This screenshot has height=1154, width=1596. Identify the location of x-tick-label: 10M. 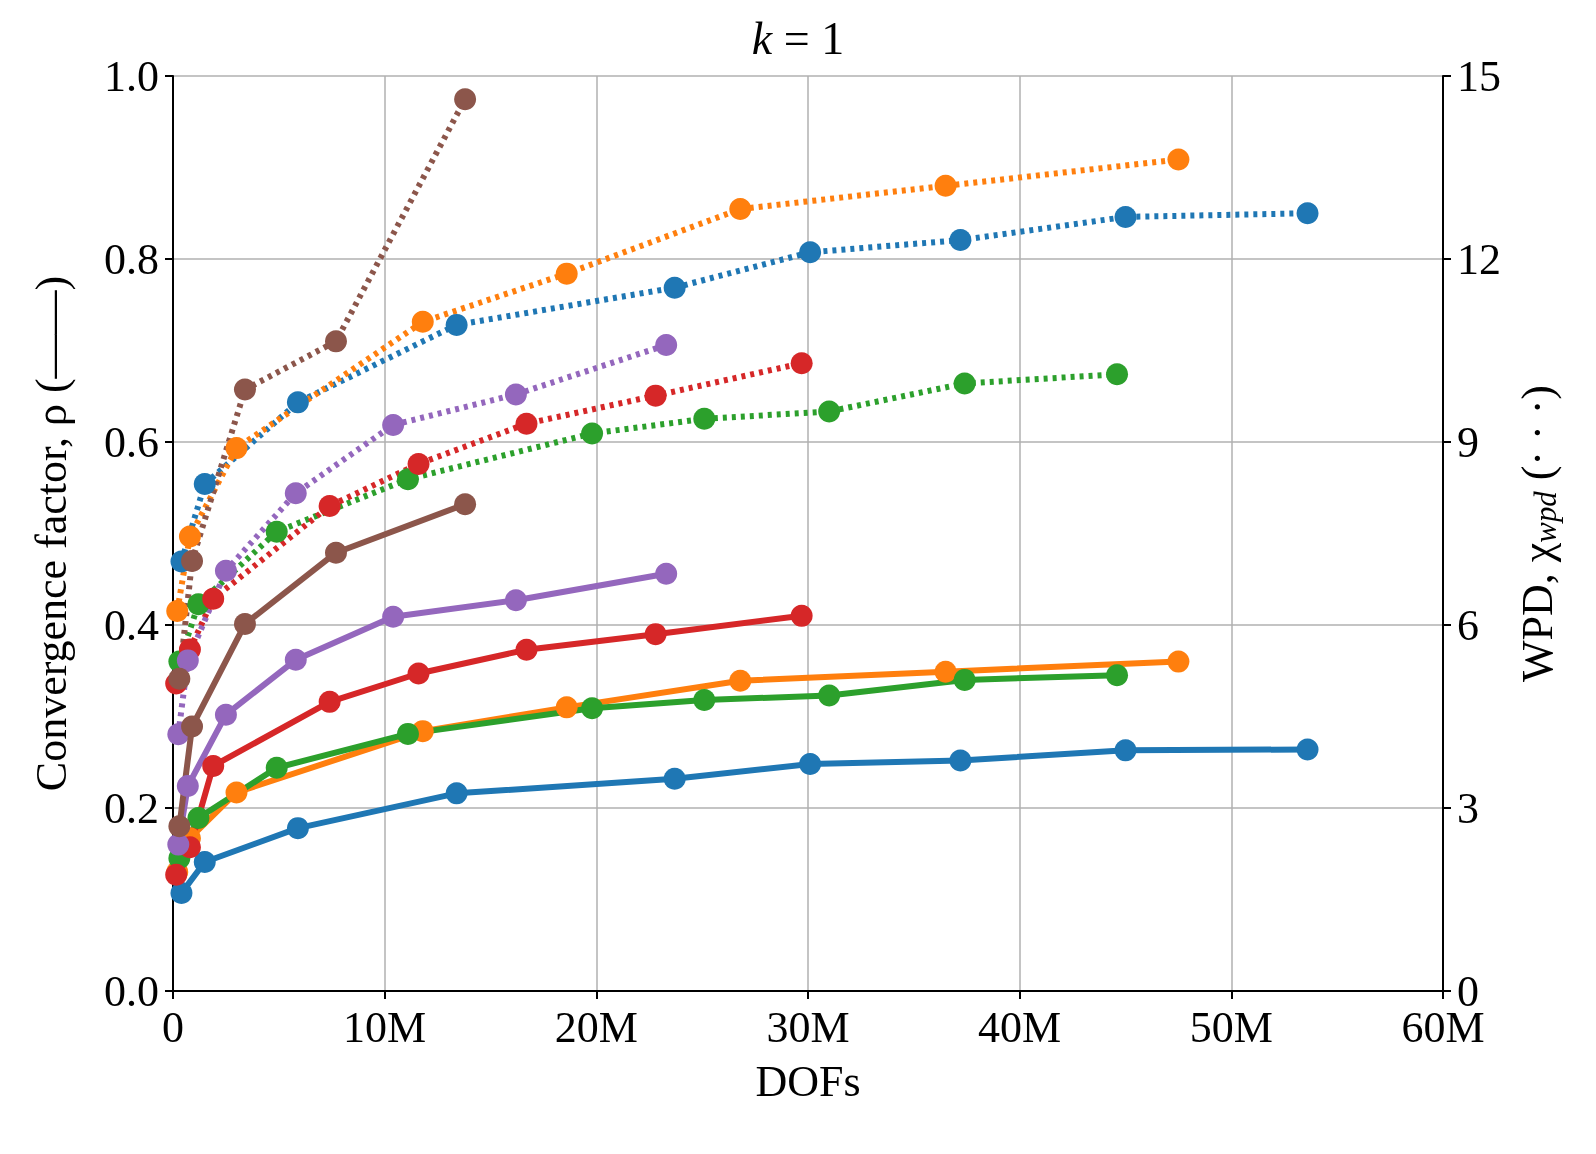
(385, 1027).